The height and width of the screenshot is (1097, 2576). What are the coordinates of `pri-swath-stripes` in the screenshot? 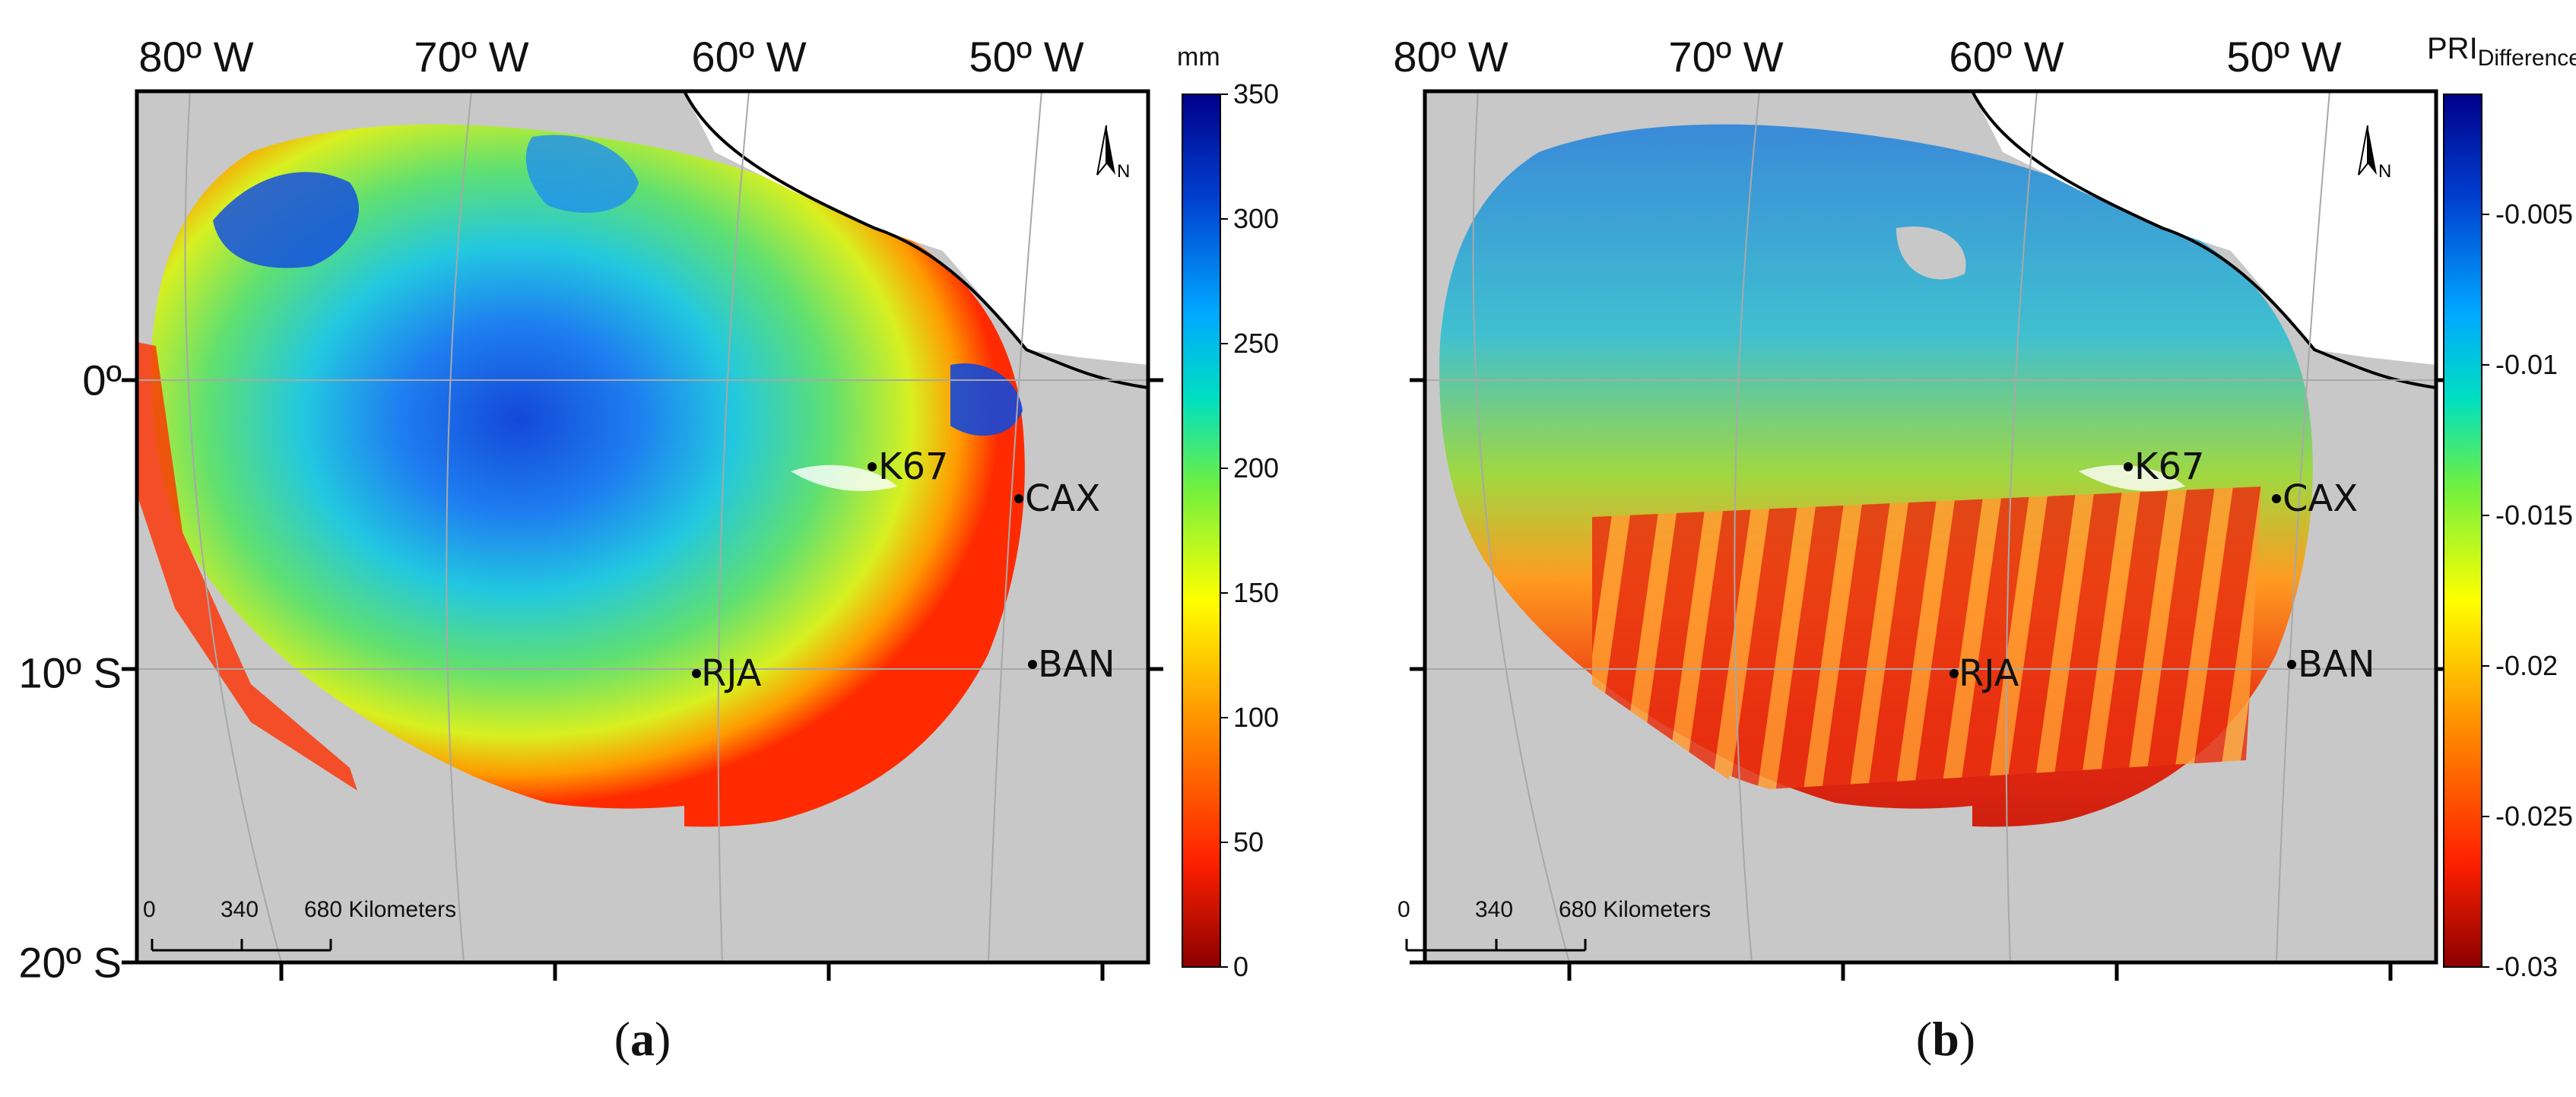 It's located at (1926, 639).